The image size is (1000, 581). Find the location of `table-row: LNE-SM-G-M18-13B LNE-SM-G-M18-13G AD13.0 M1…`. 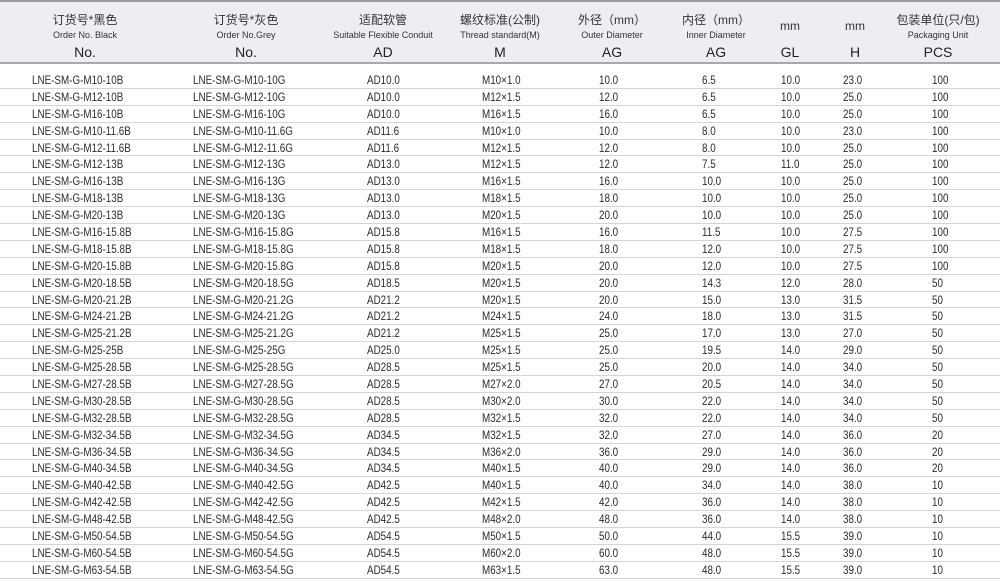

table-row: LNE-SM-G-M18-13B LNE-SM-G-M18-13G AD13.0 M1… is located at coordinates (500, 199).